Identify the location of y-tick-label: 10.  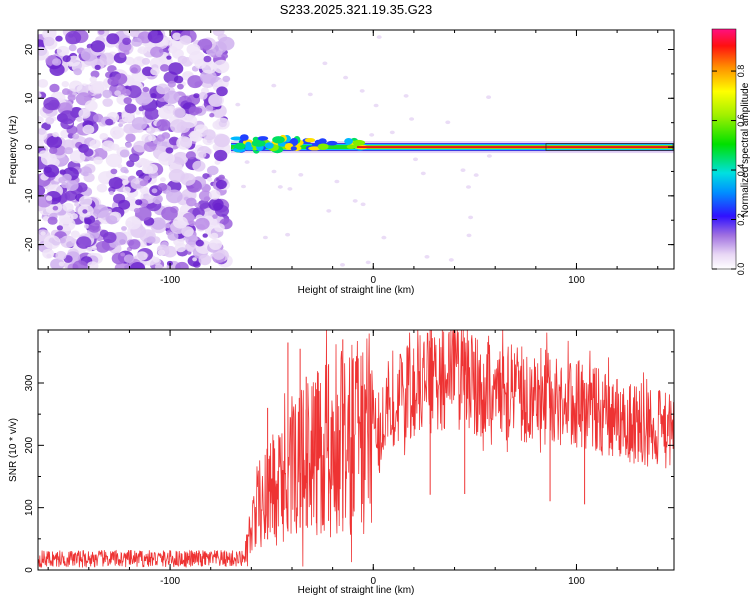
(29, 98).